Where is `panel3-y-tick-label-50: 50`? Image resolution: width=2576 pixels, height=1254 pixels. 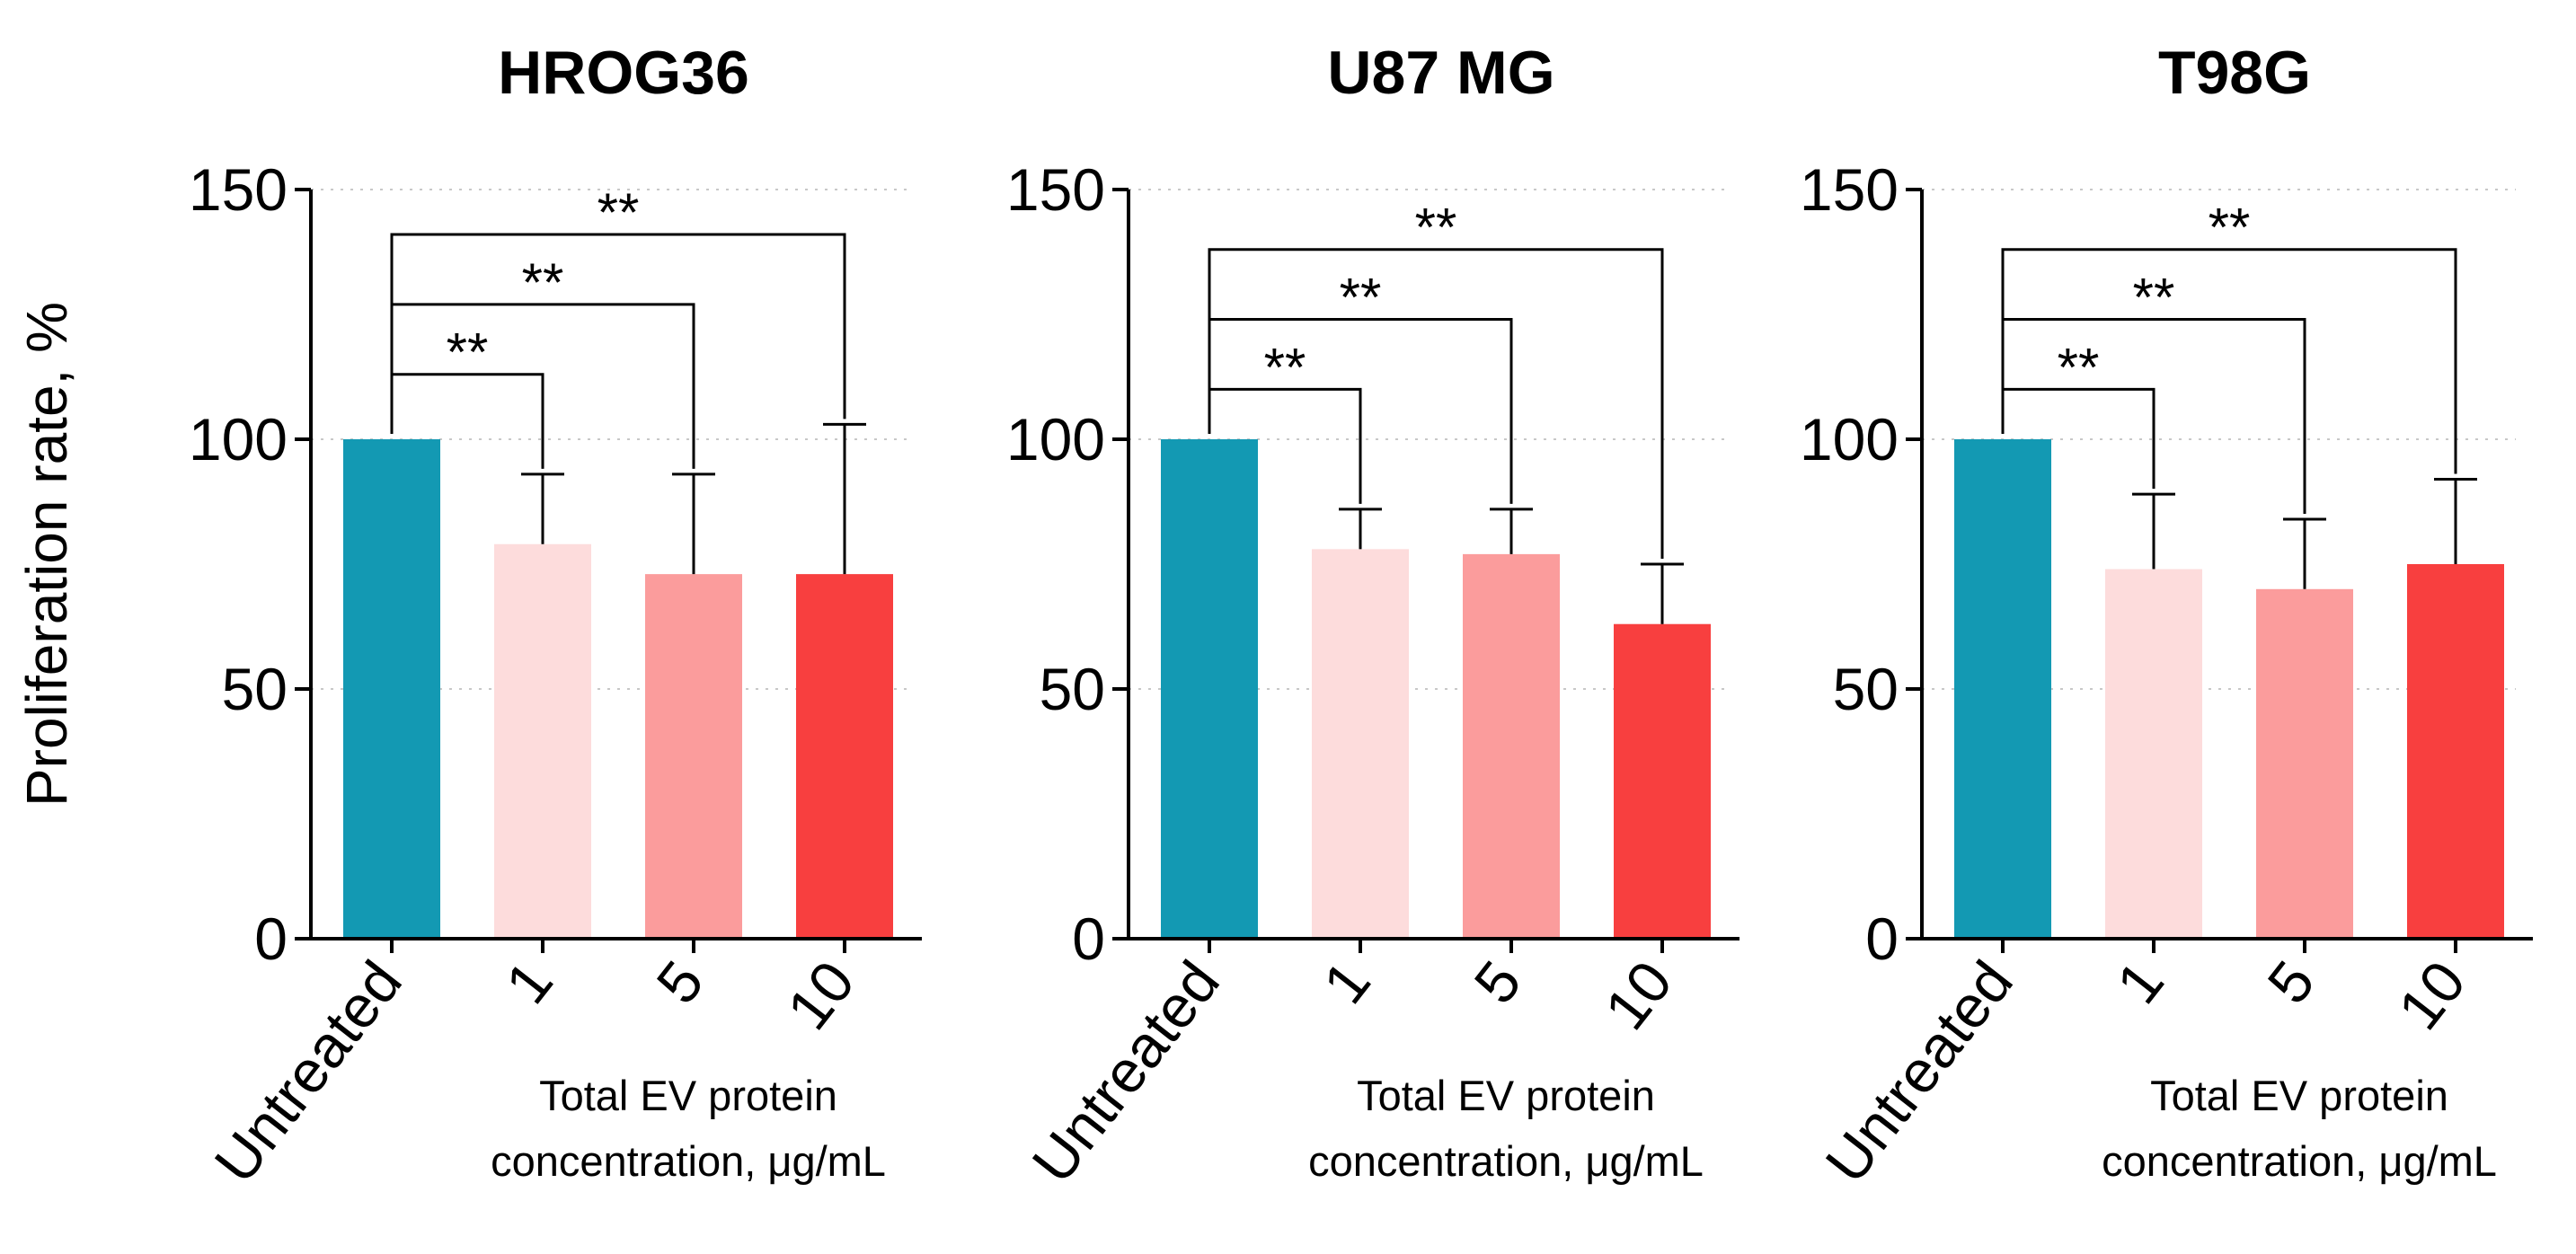
panel3-y-tick-label-50: 50 is located at coordinates (1866, 689).